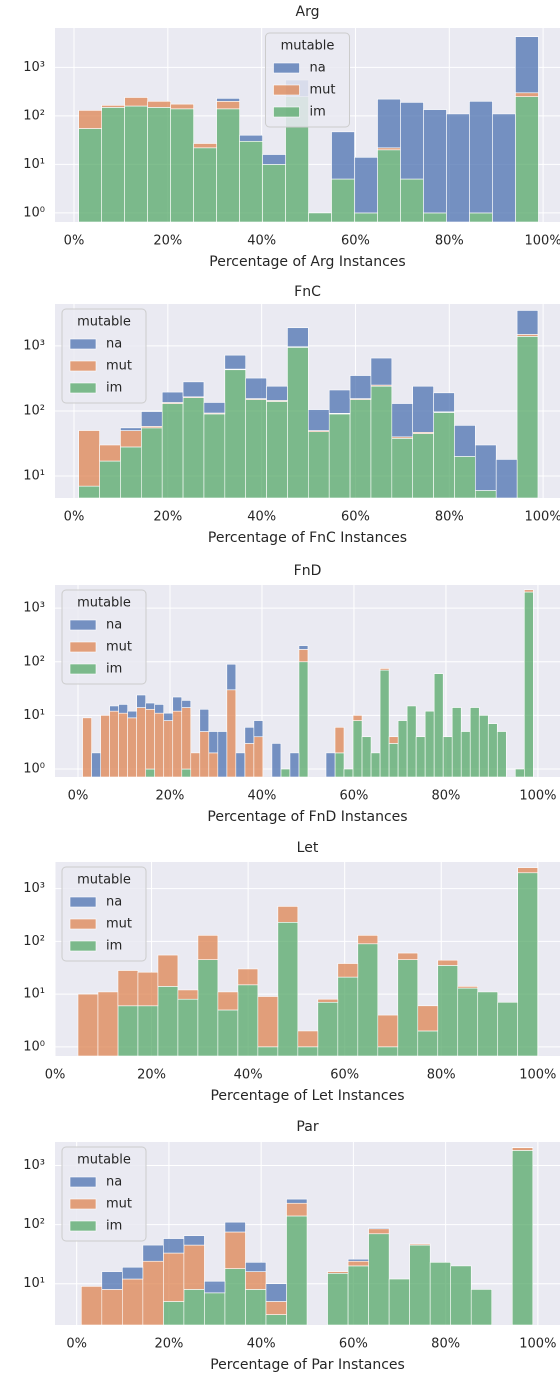  What do you see at coordinates (34, 345) in the screenshot?
I see `y-tick-label: 10³` at bounding box center [34, 345].